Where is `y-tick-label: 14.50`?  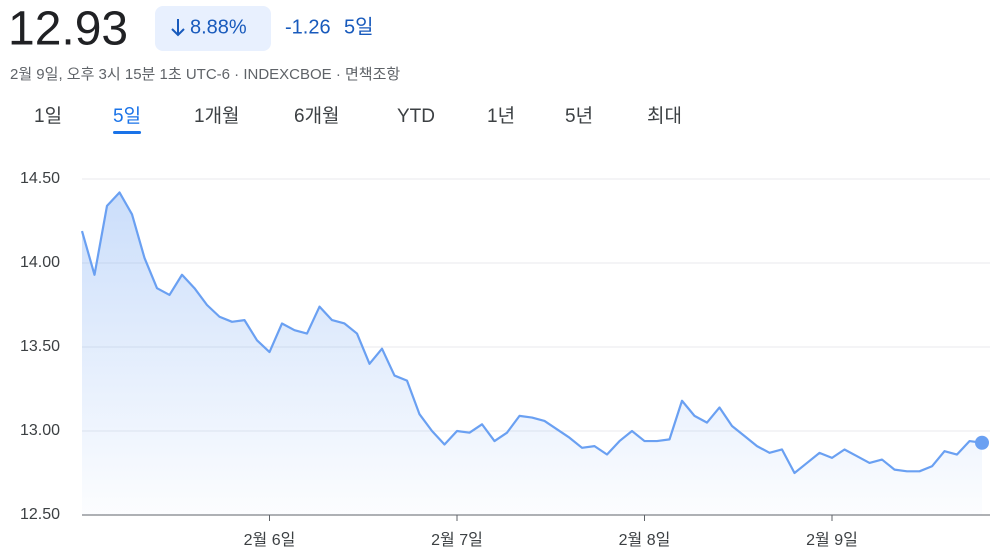 y-tick-label: 14.50 is located at coordinates (40, 178).